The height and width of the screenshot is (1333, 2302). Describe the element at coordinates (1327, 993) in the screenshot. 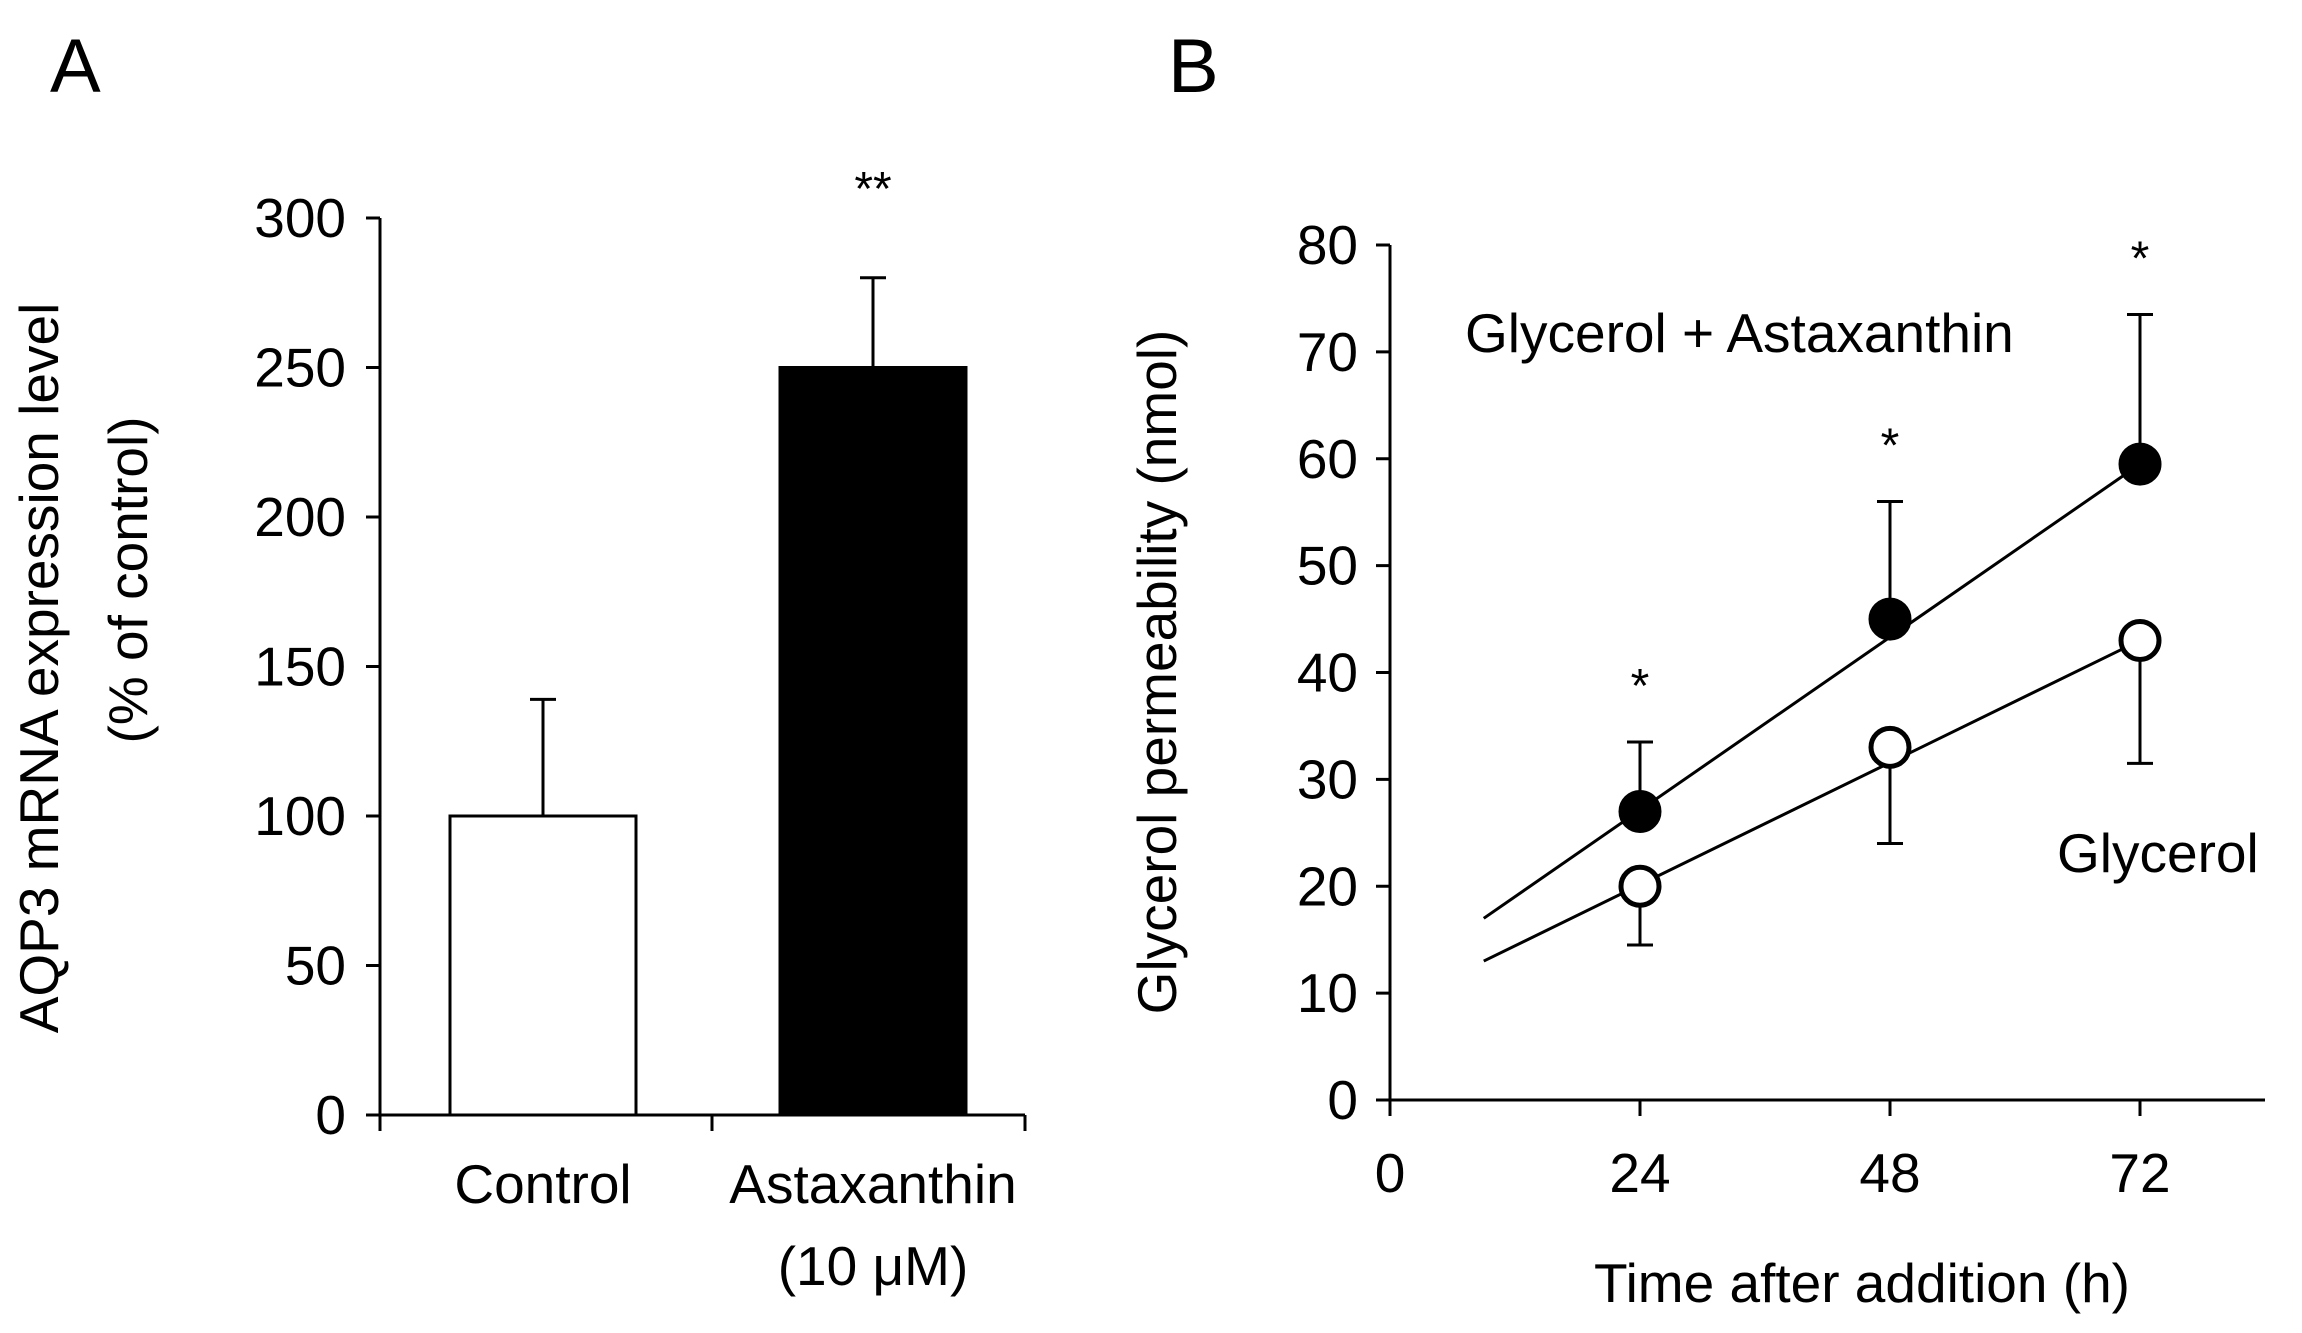

I see `panel-b-y-tick-label: 10` at that location.